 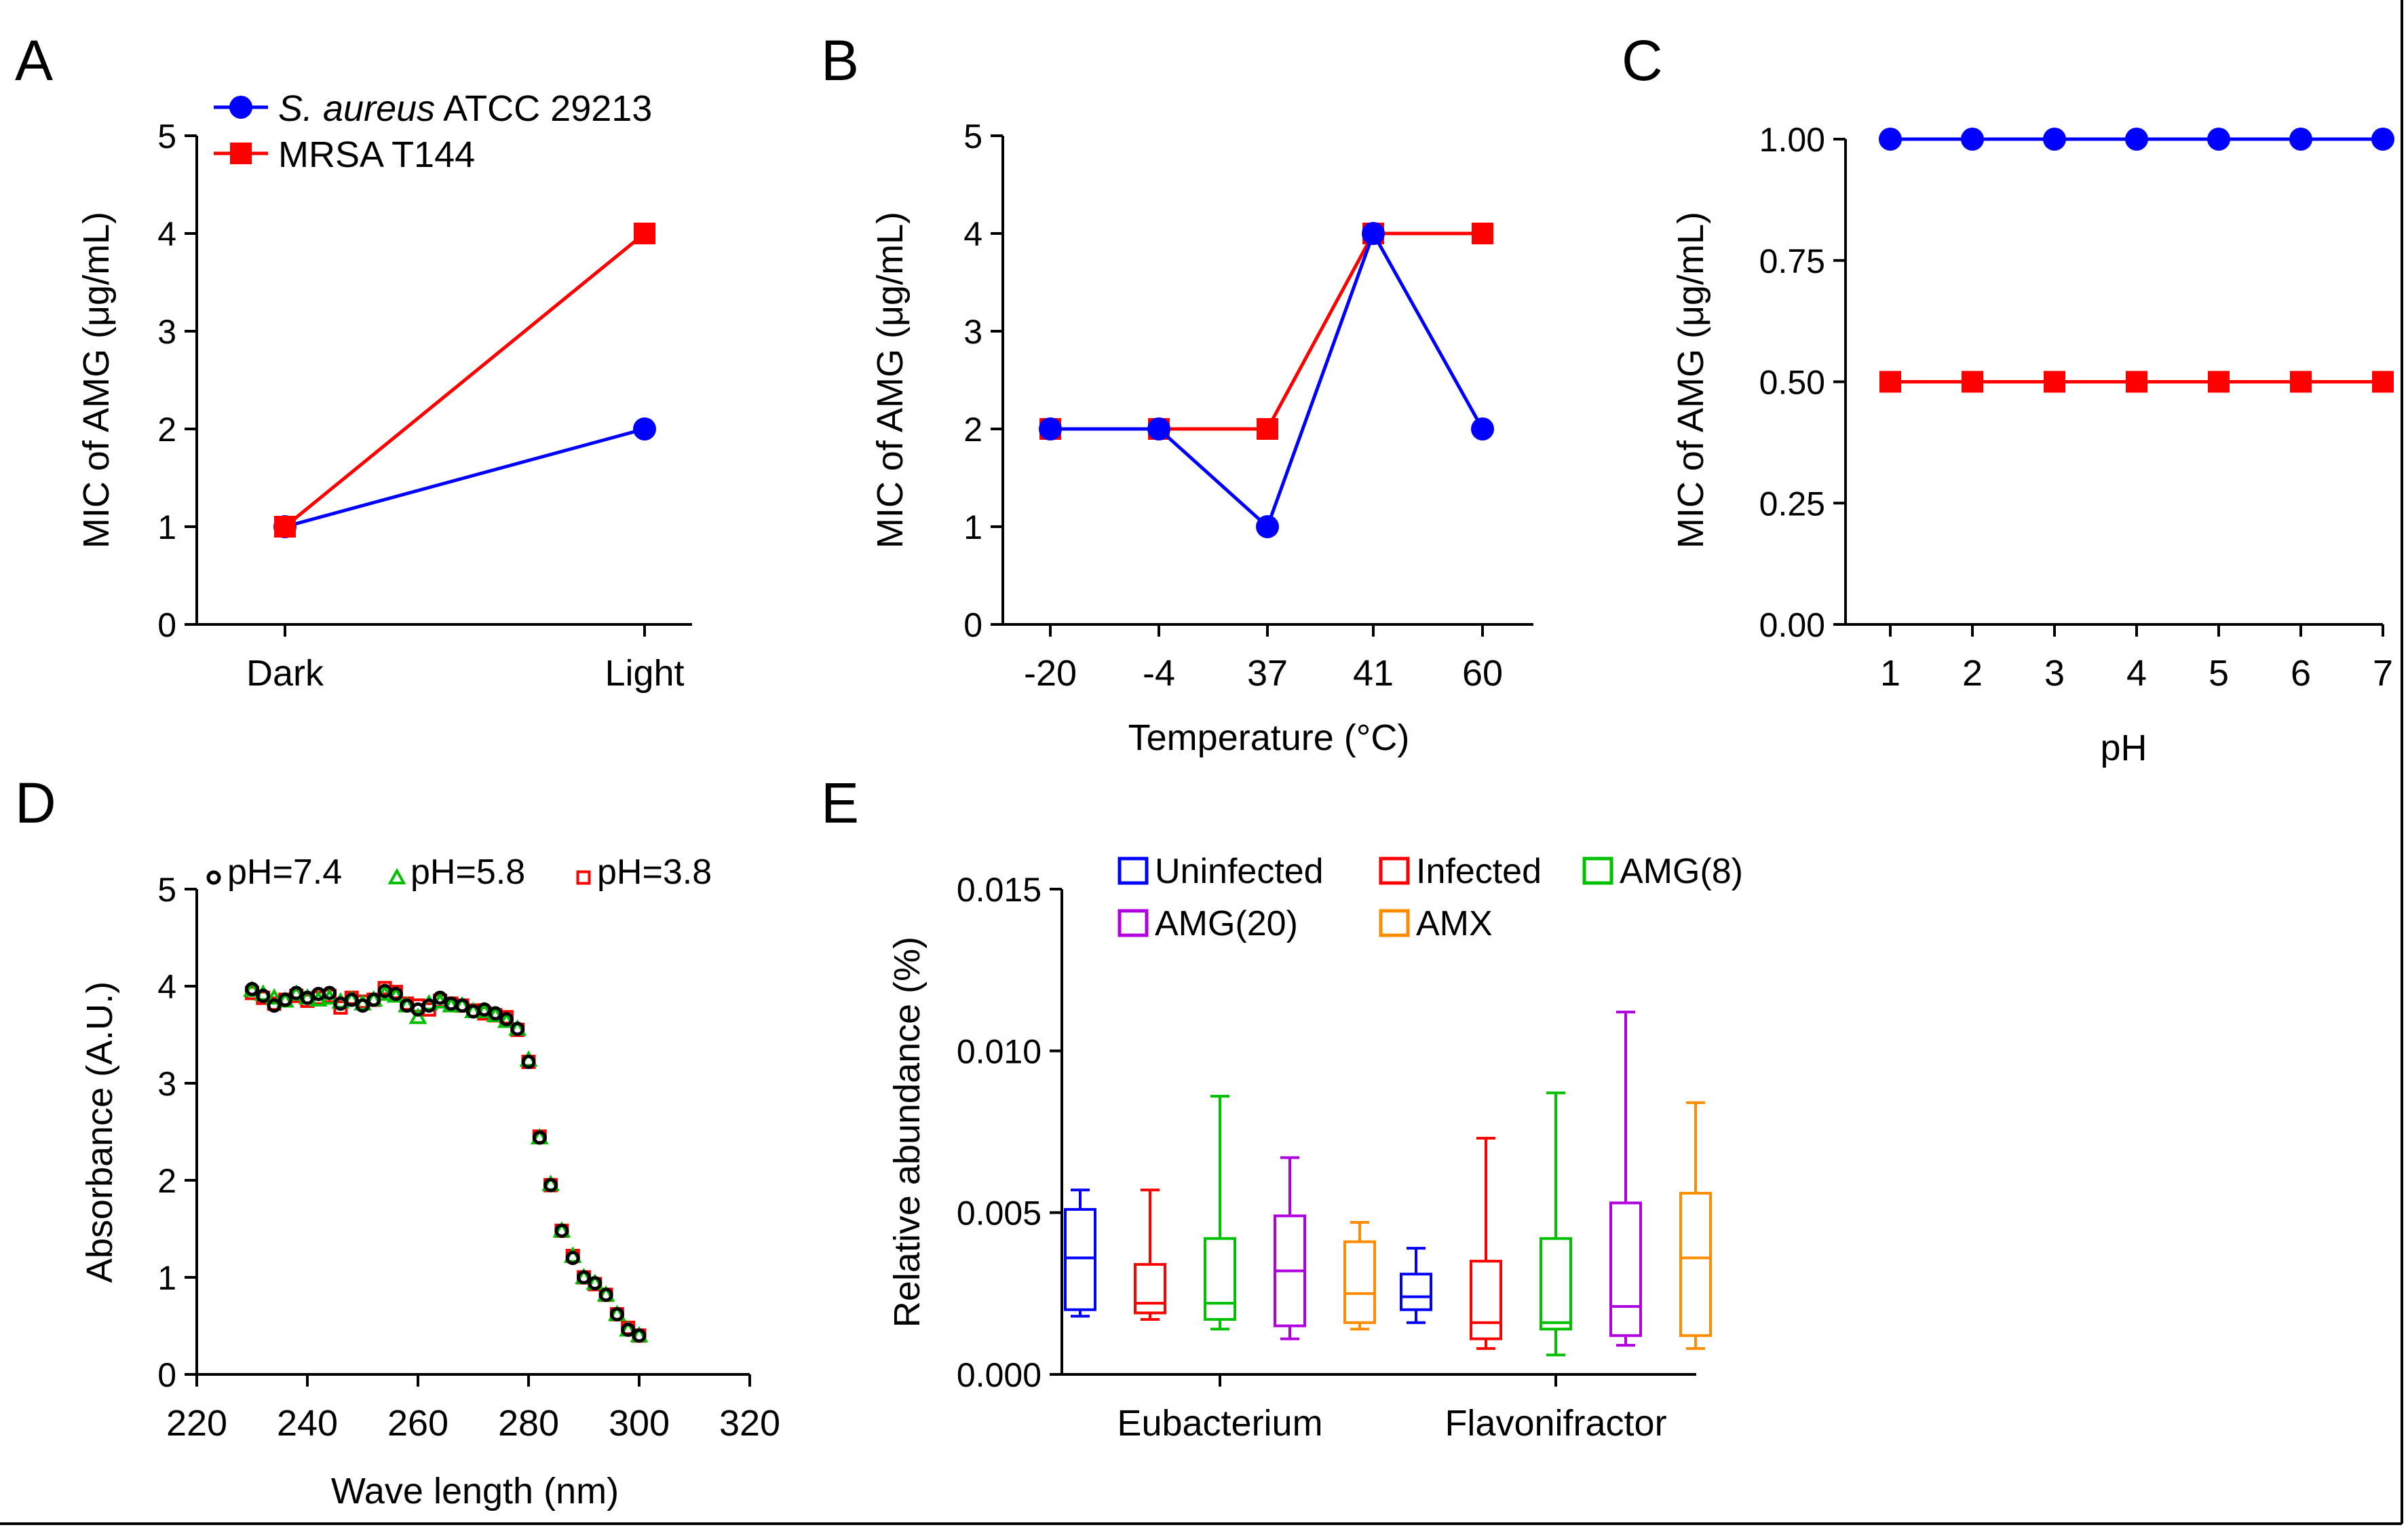 What do you see at coordinates (840, 803) in the screenshot?
I see `panel-label-e: E` at bounding box center [840, 803].